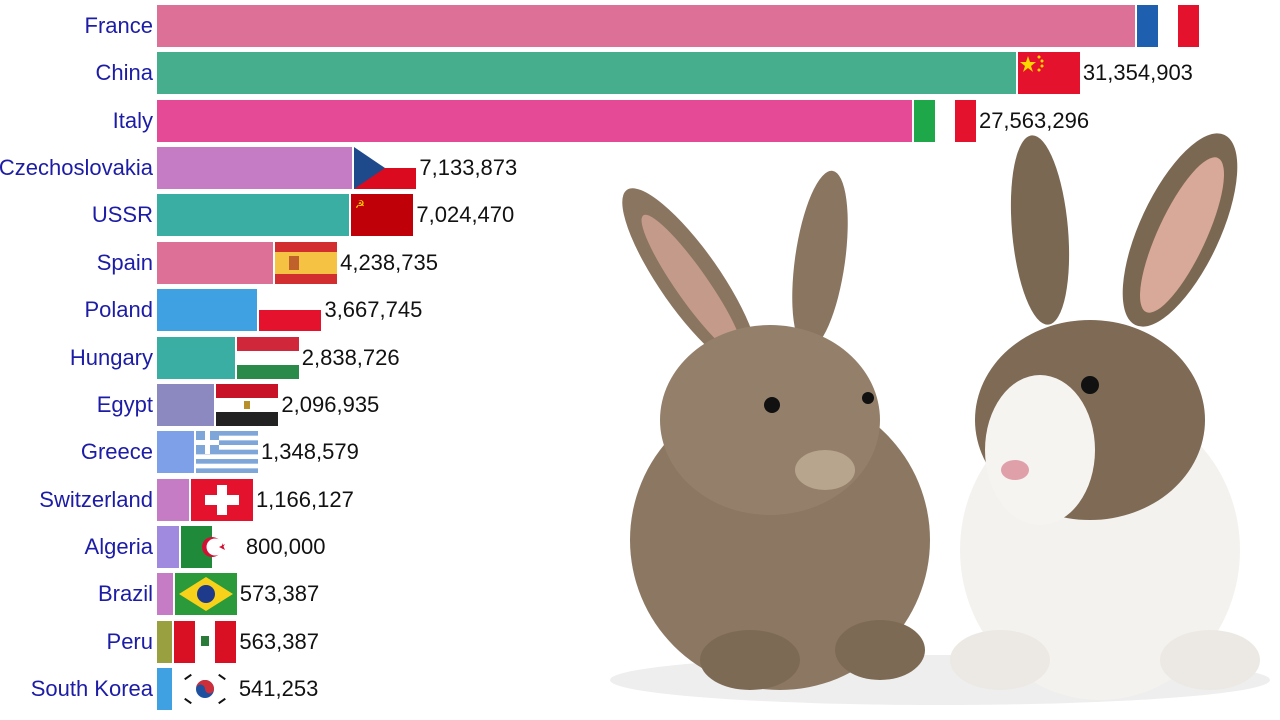 The height and width of the screenshot is (720, 1280). What do you see at coordinates (124, 404) in the screenshot?
I see `country-label: Egypt` at bounding box center [124, 404].